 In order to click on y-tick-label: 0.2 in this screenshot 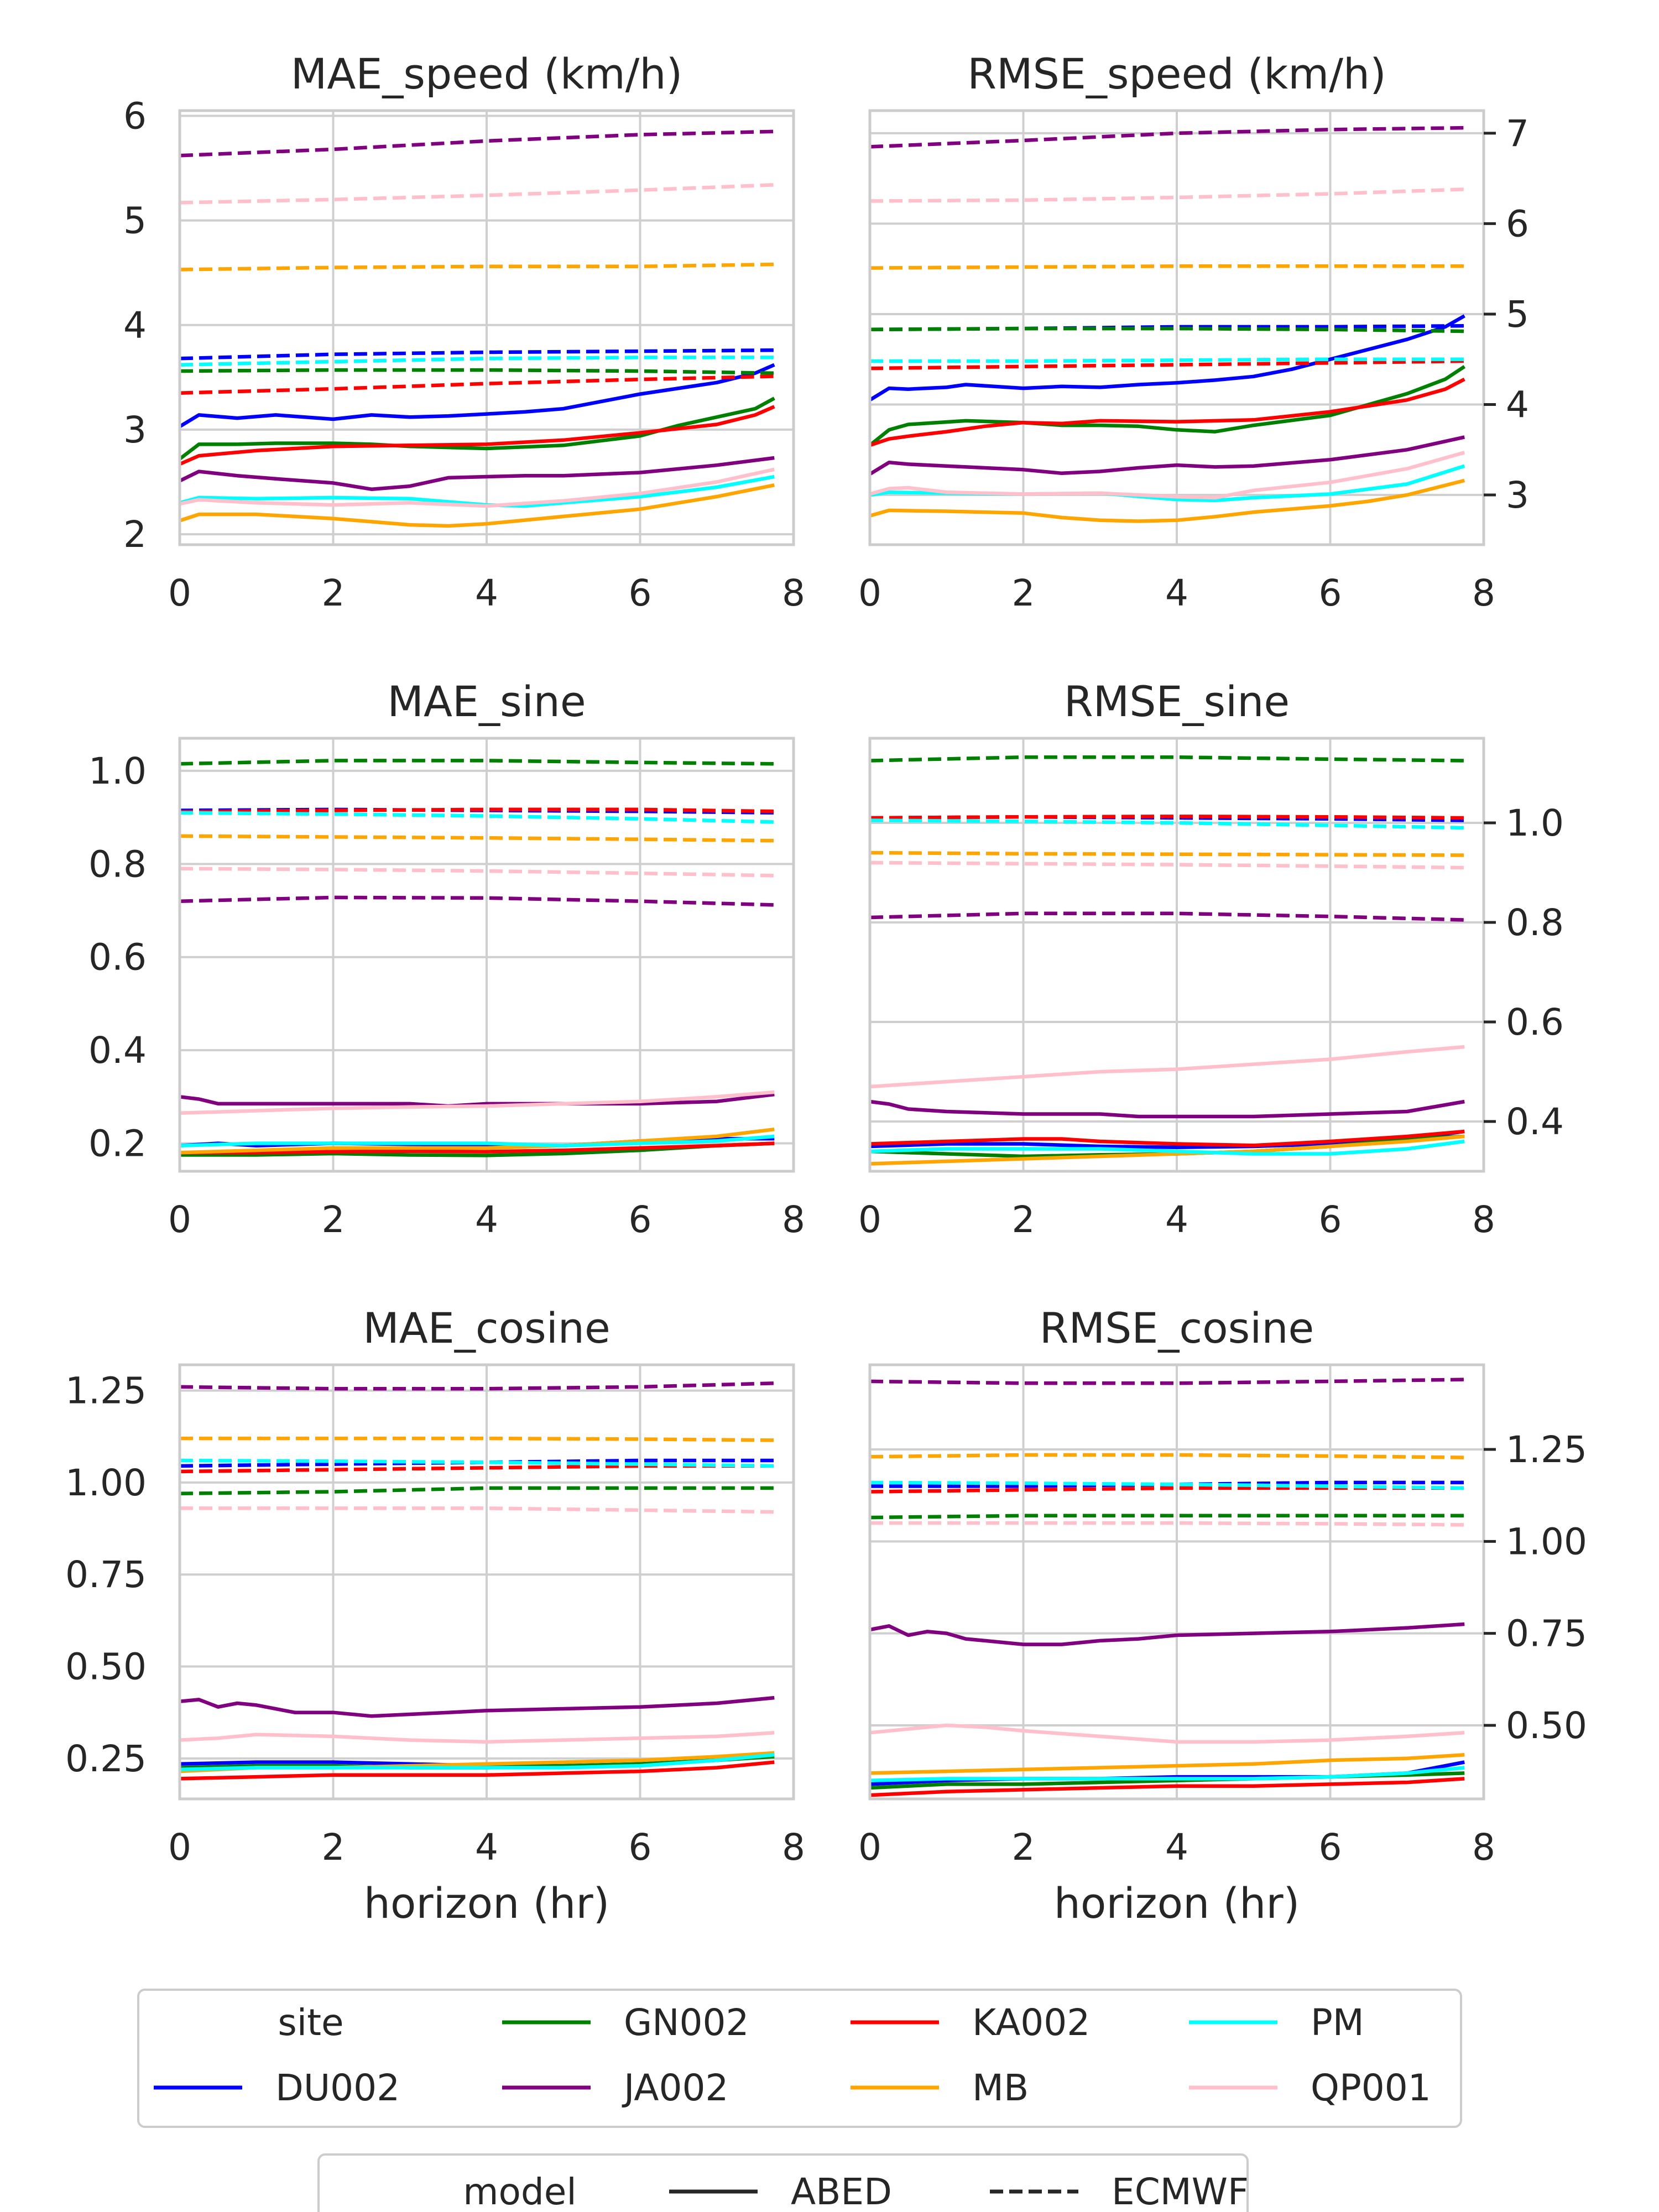, I will do `click(118, 1143)`.